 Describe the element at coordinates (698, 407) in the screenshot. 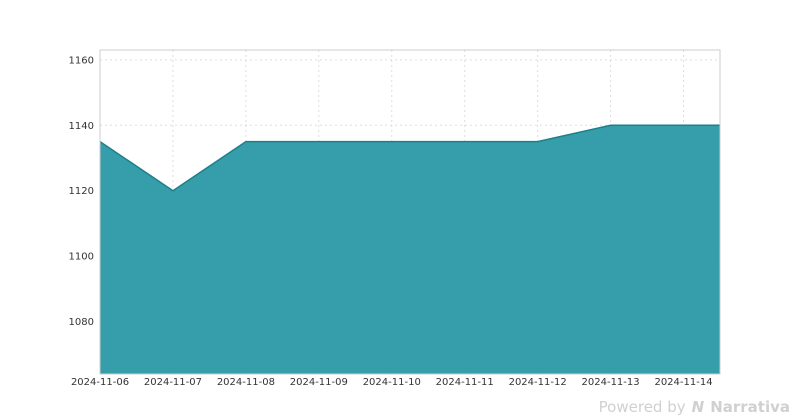

I see `narrativa-logo-icon: N` at that location.